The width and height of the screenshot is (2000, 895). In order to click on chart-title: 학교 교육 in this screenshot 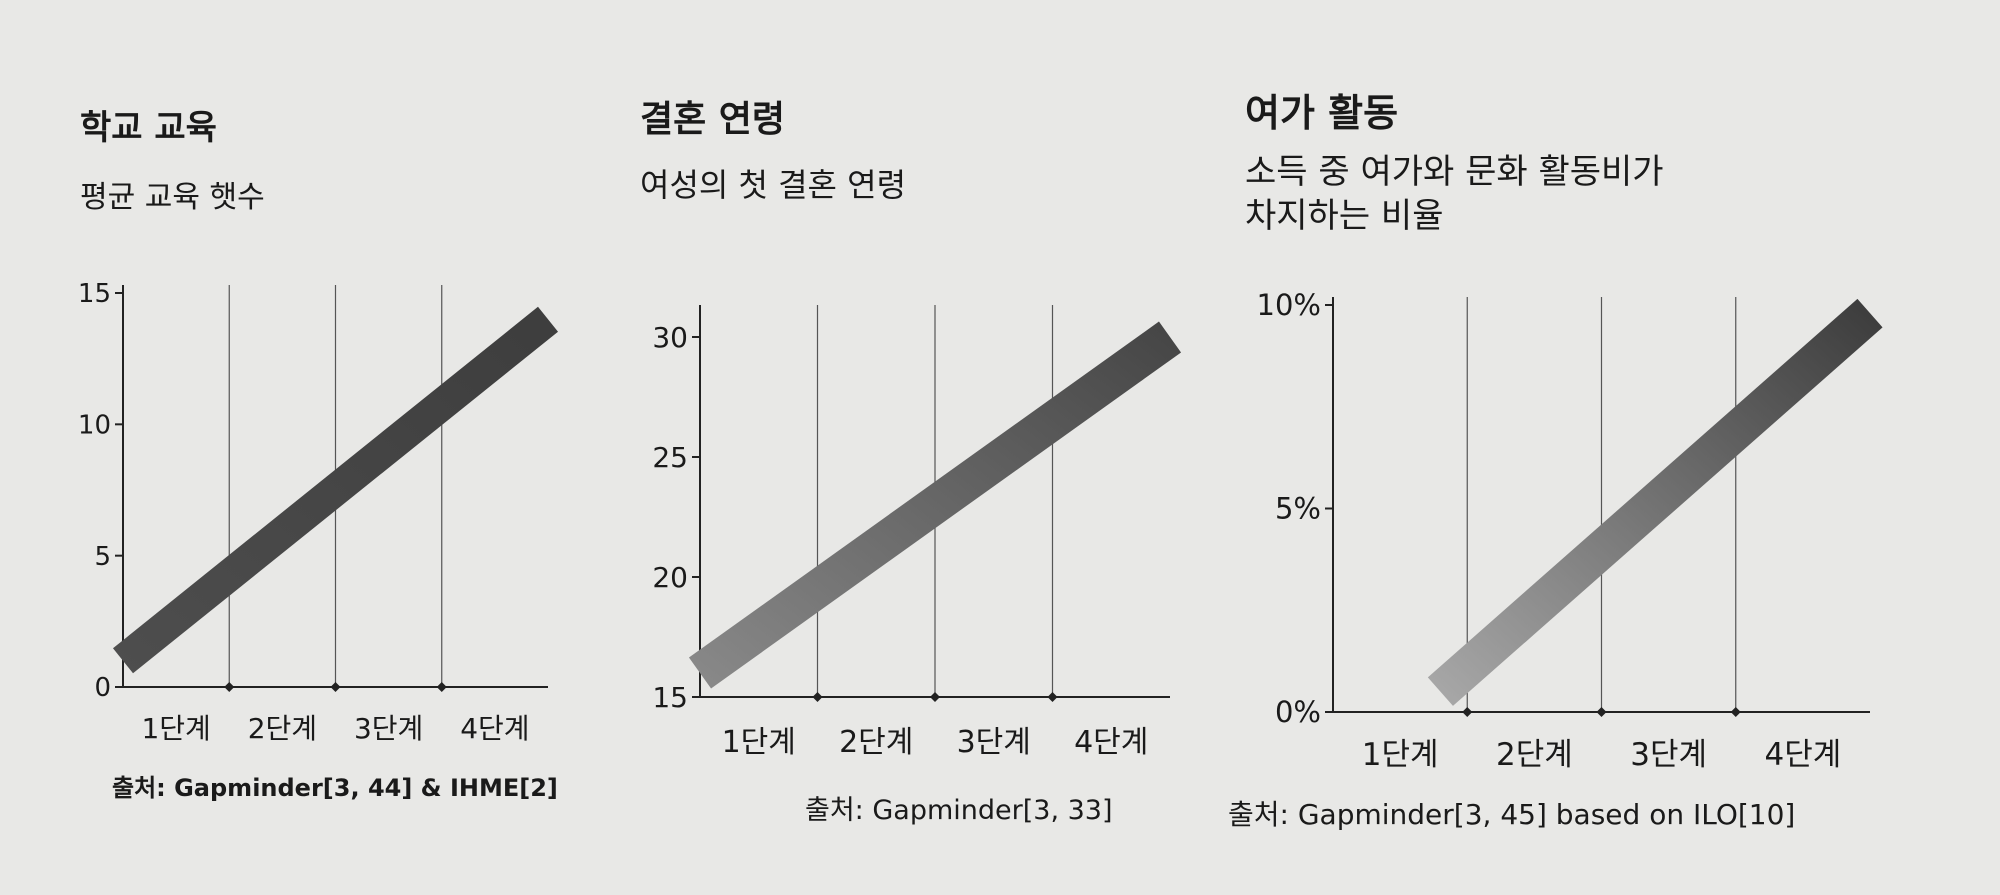, I will do `click(148, 128)`.